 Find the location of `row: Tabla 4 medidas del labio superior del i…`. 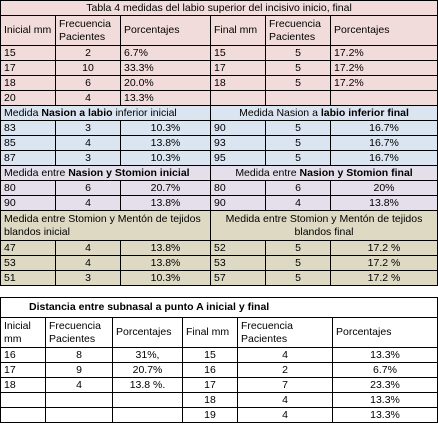

row: Tabla 4 medidas del labio superior del i… is located at coordinates (219, 8).